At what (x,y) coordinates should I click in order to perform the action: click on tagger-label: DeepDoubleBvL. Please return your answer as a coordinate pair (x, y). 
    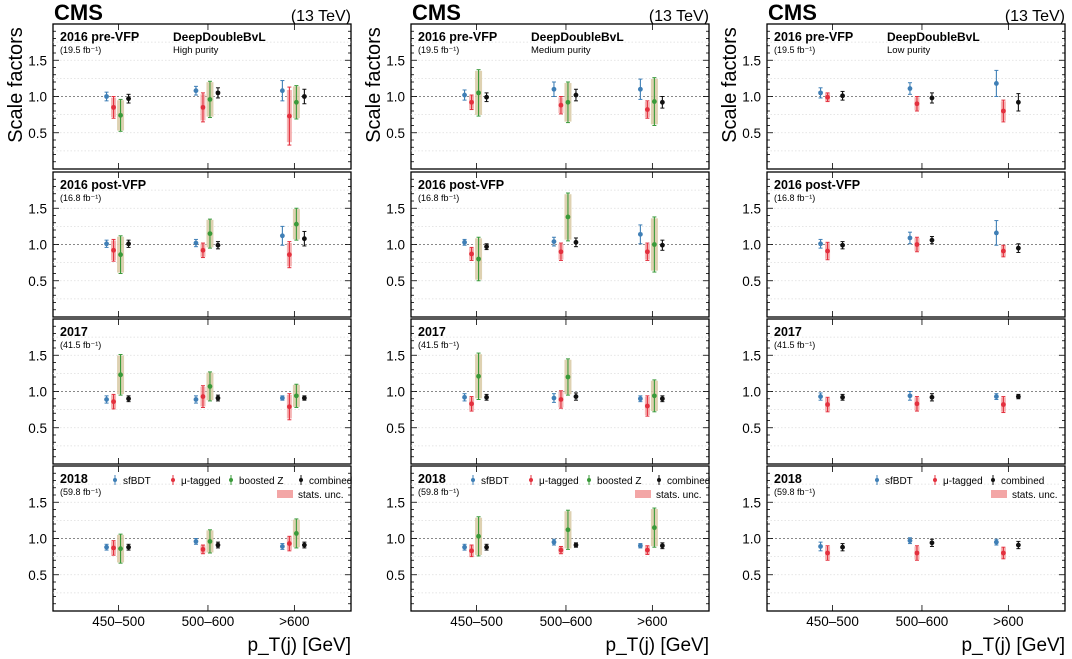
    Looking at the image, I should click on (933, 37).